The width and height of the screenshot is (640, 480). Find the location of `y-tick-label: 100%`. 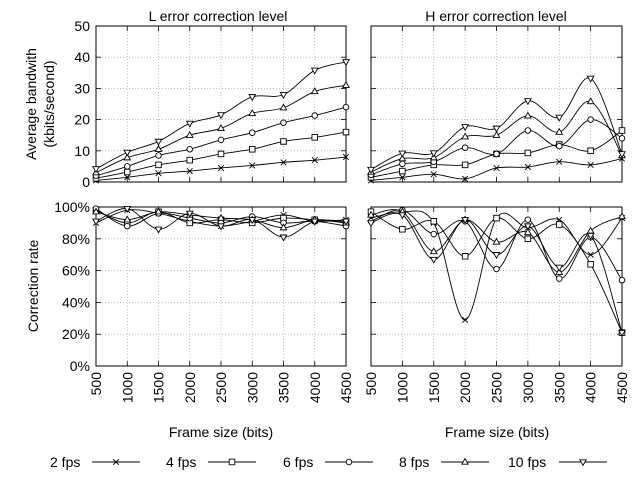

y-tick-label: 100% is located at coordinates (72, 207).